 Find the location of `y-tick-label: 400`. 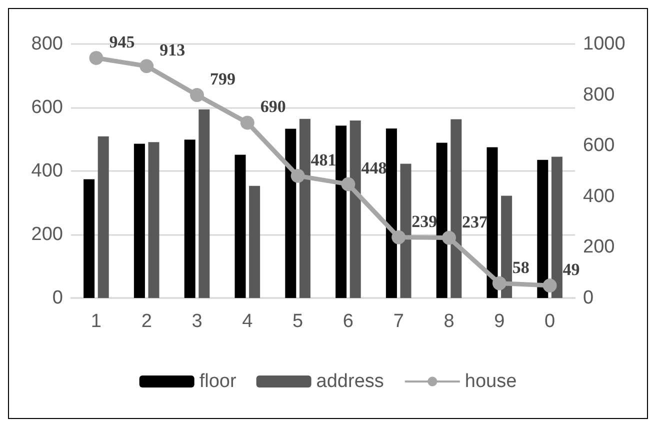

y-tick-label: 400 is located at coordinates (47, 171).